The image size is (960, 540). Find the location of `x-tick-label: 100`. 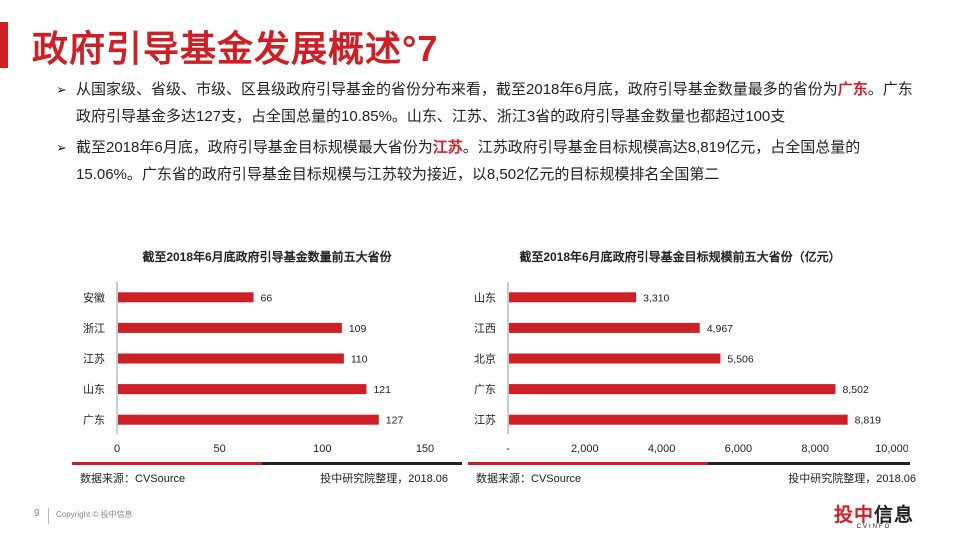

x-tick-label: 100 is located at coordinates (322, 449).